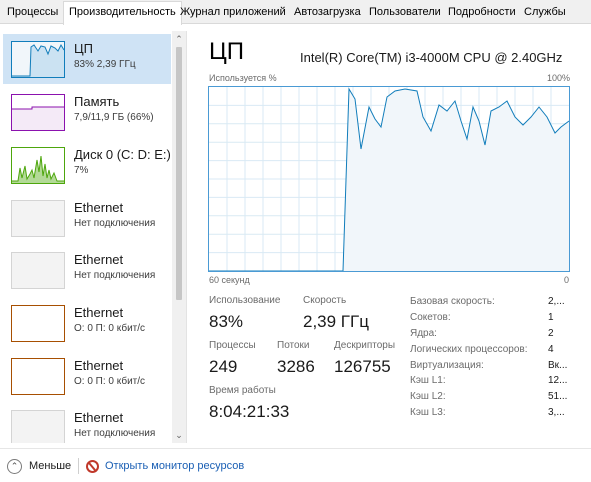  I want to click on tab-users: Пользователи, so click(405, 12).